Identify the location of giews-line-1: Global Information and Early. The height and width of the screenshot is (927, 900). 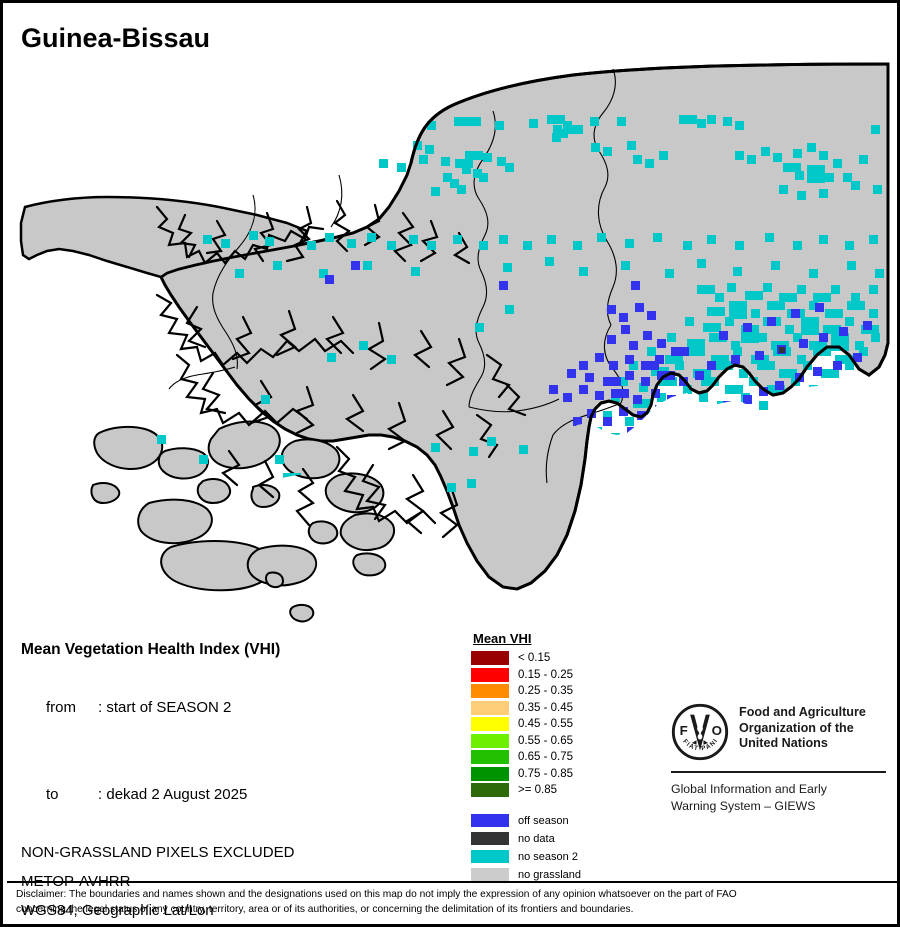
(749, 789).